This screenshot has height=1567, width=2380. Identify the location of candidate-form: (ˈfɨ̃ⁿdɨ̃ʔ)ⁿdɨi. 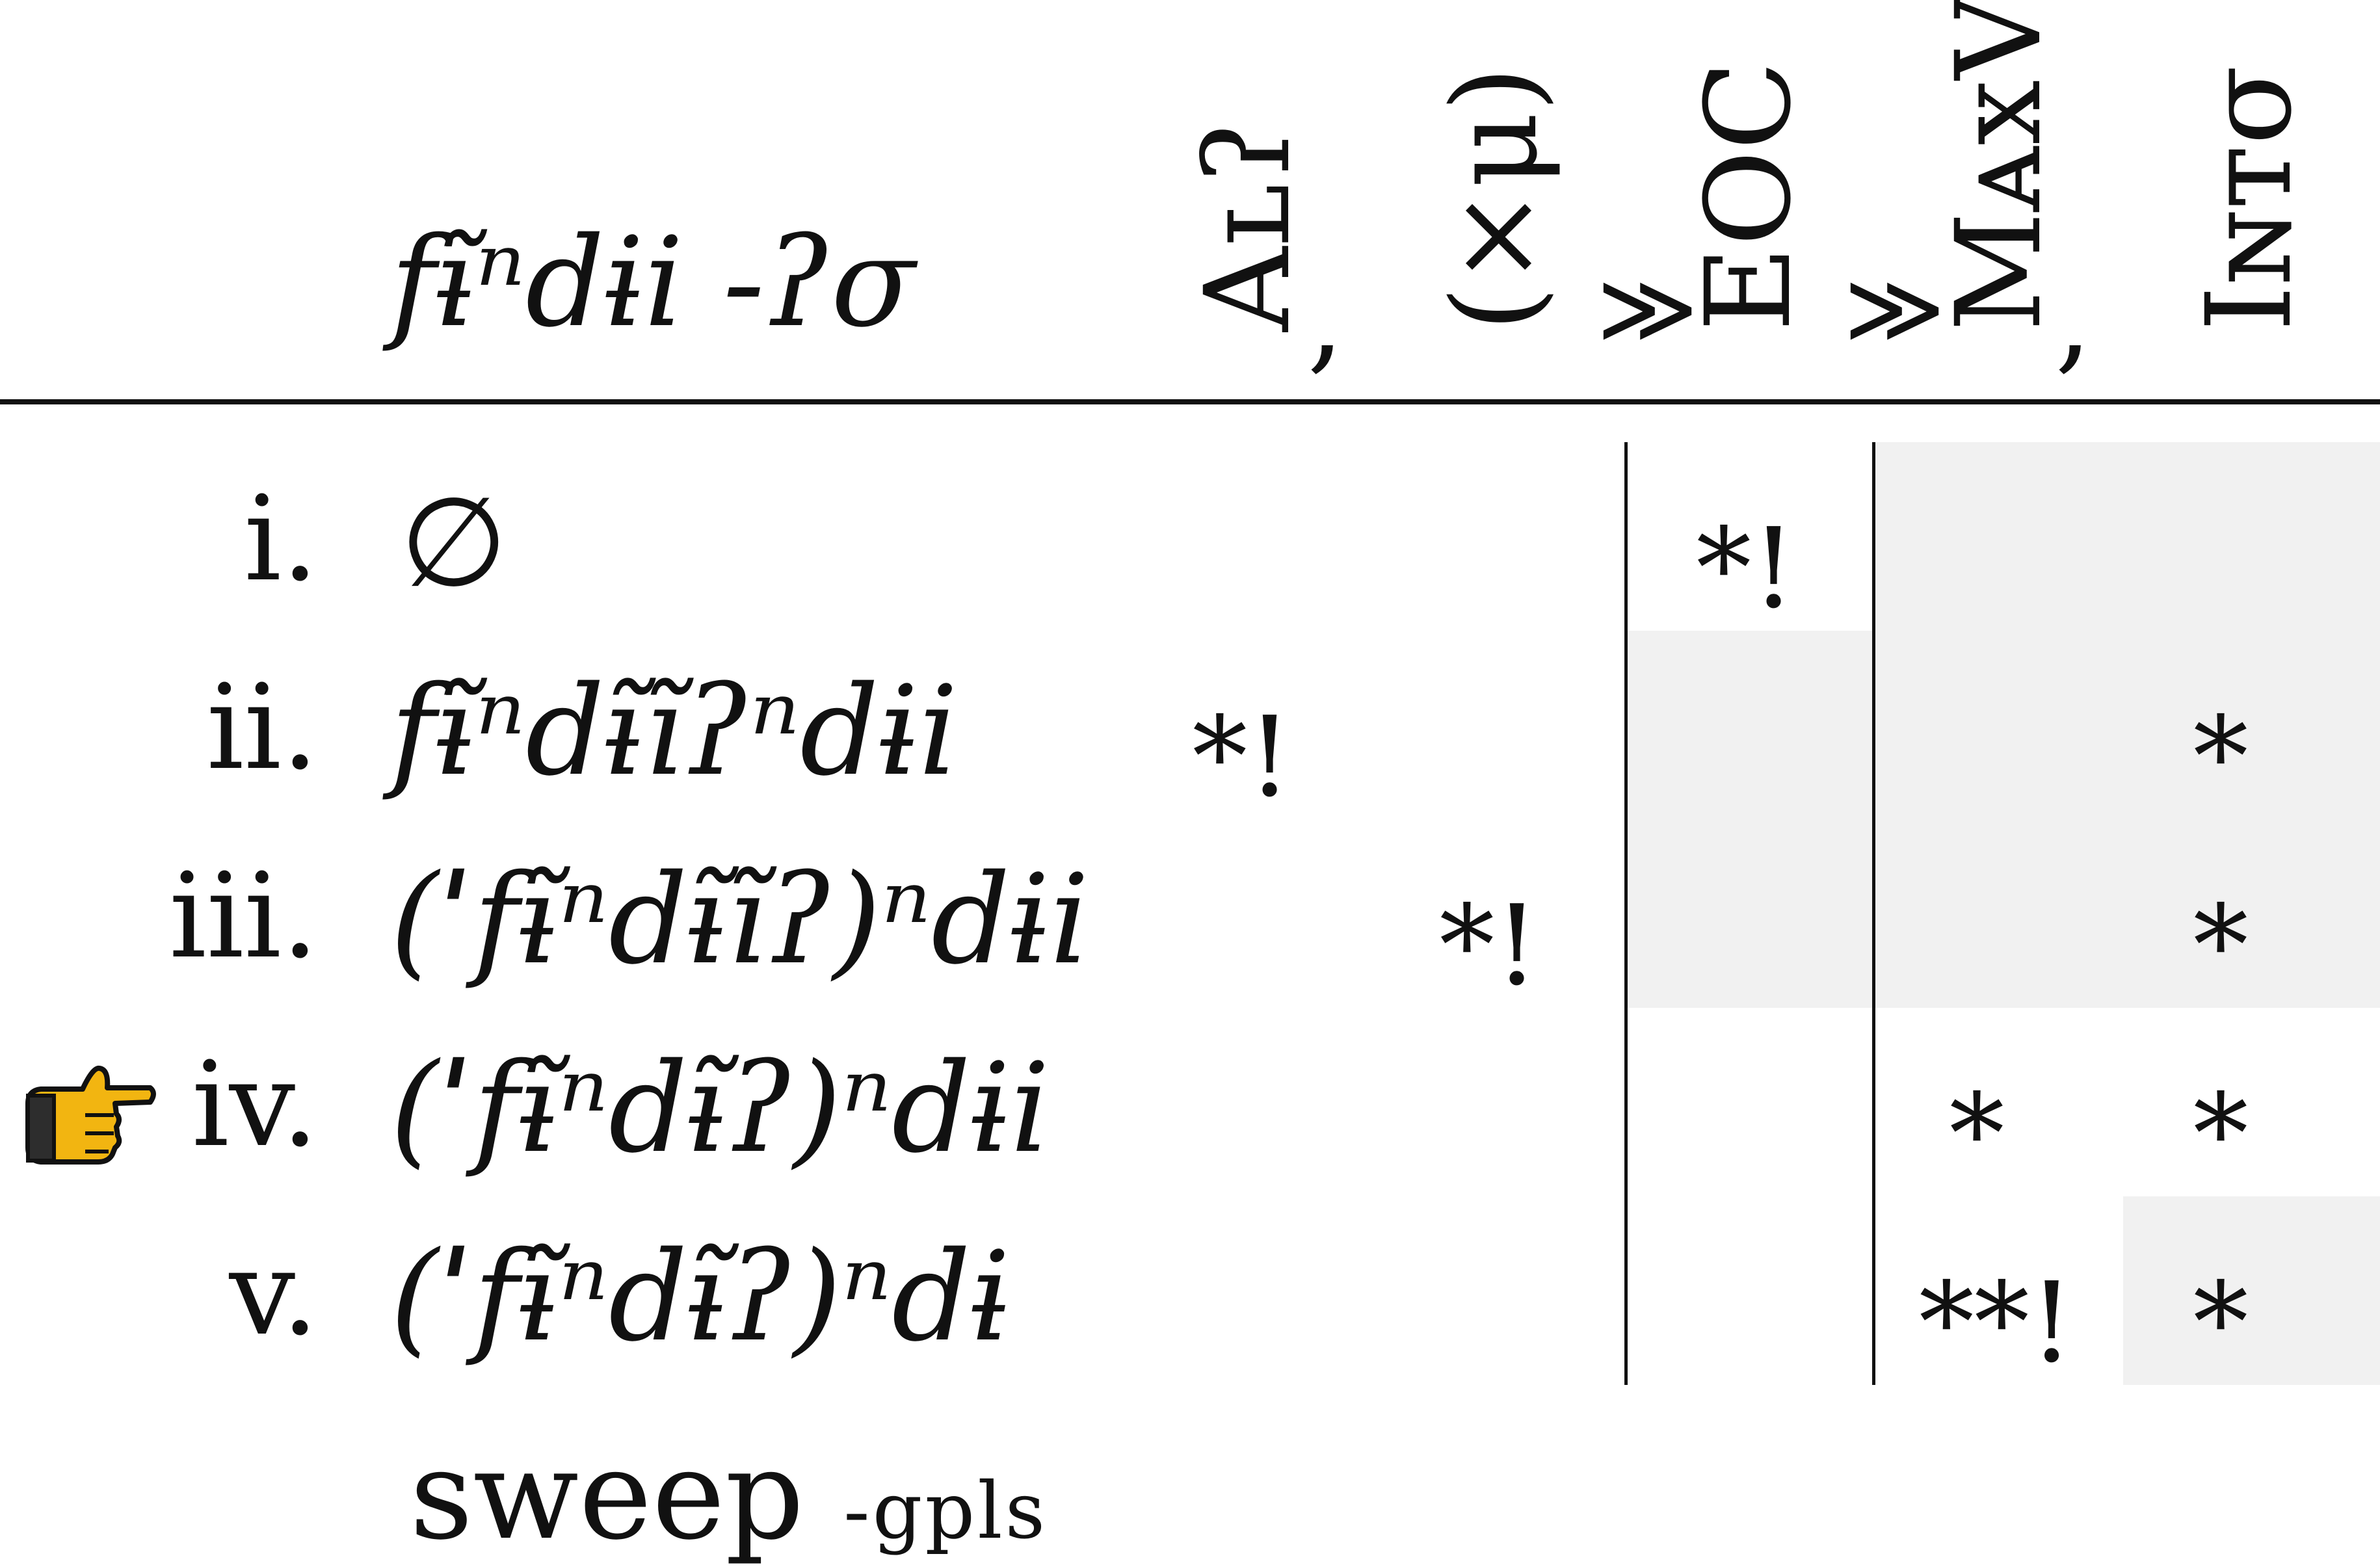
(720, 1108).